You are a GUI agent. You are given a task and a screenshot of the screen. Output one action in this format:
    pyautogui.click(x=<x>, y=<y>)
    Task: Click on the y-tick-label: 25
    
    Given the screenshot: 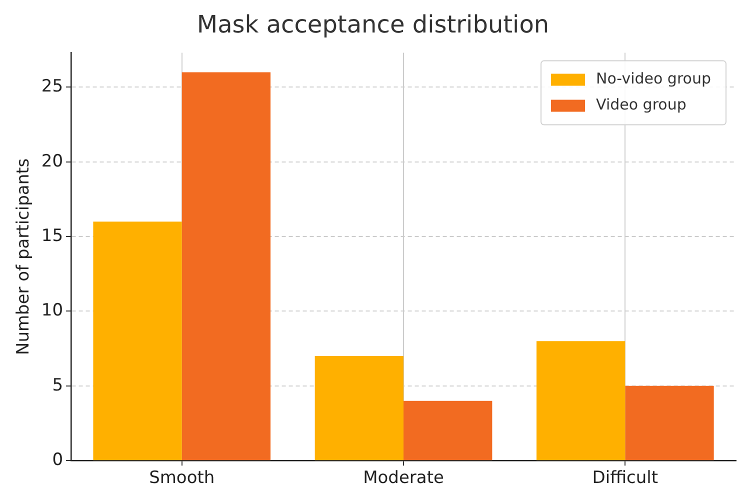 What is the action you would take?
    pyautogui.click(x=52, y=86)
    